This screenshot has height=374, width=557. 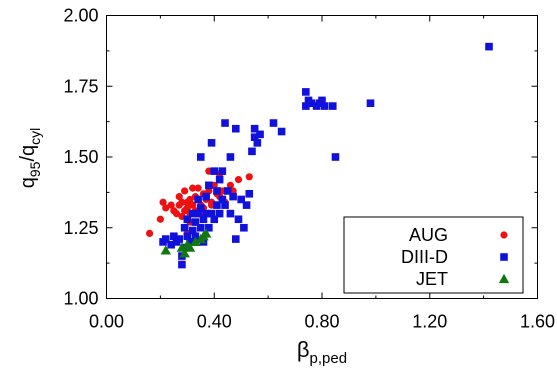 I want to click on legend: AUG DIII-D JET, so click(x=433, y=255).